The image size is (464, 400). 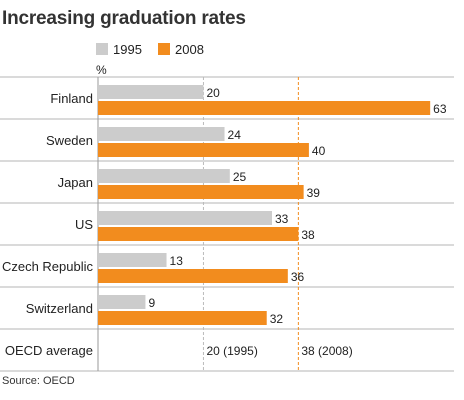 I want to click on bar-value-label-2008: 39, so click(x=314, y=193).